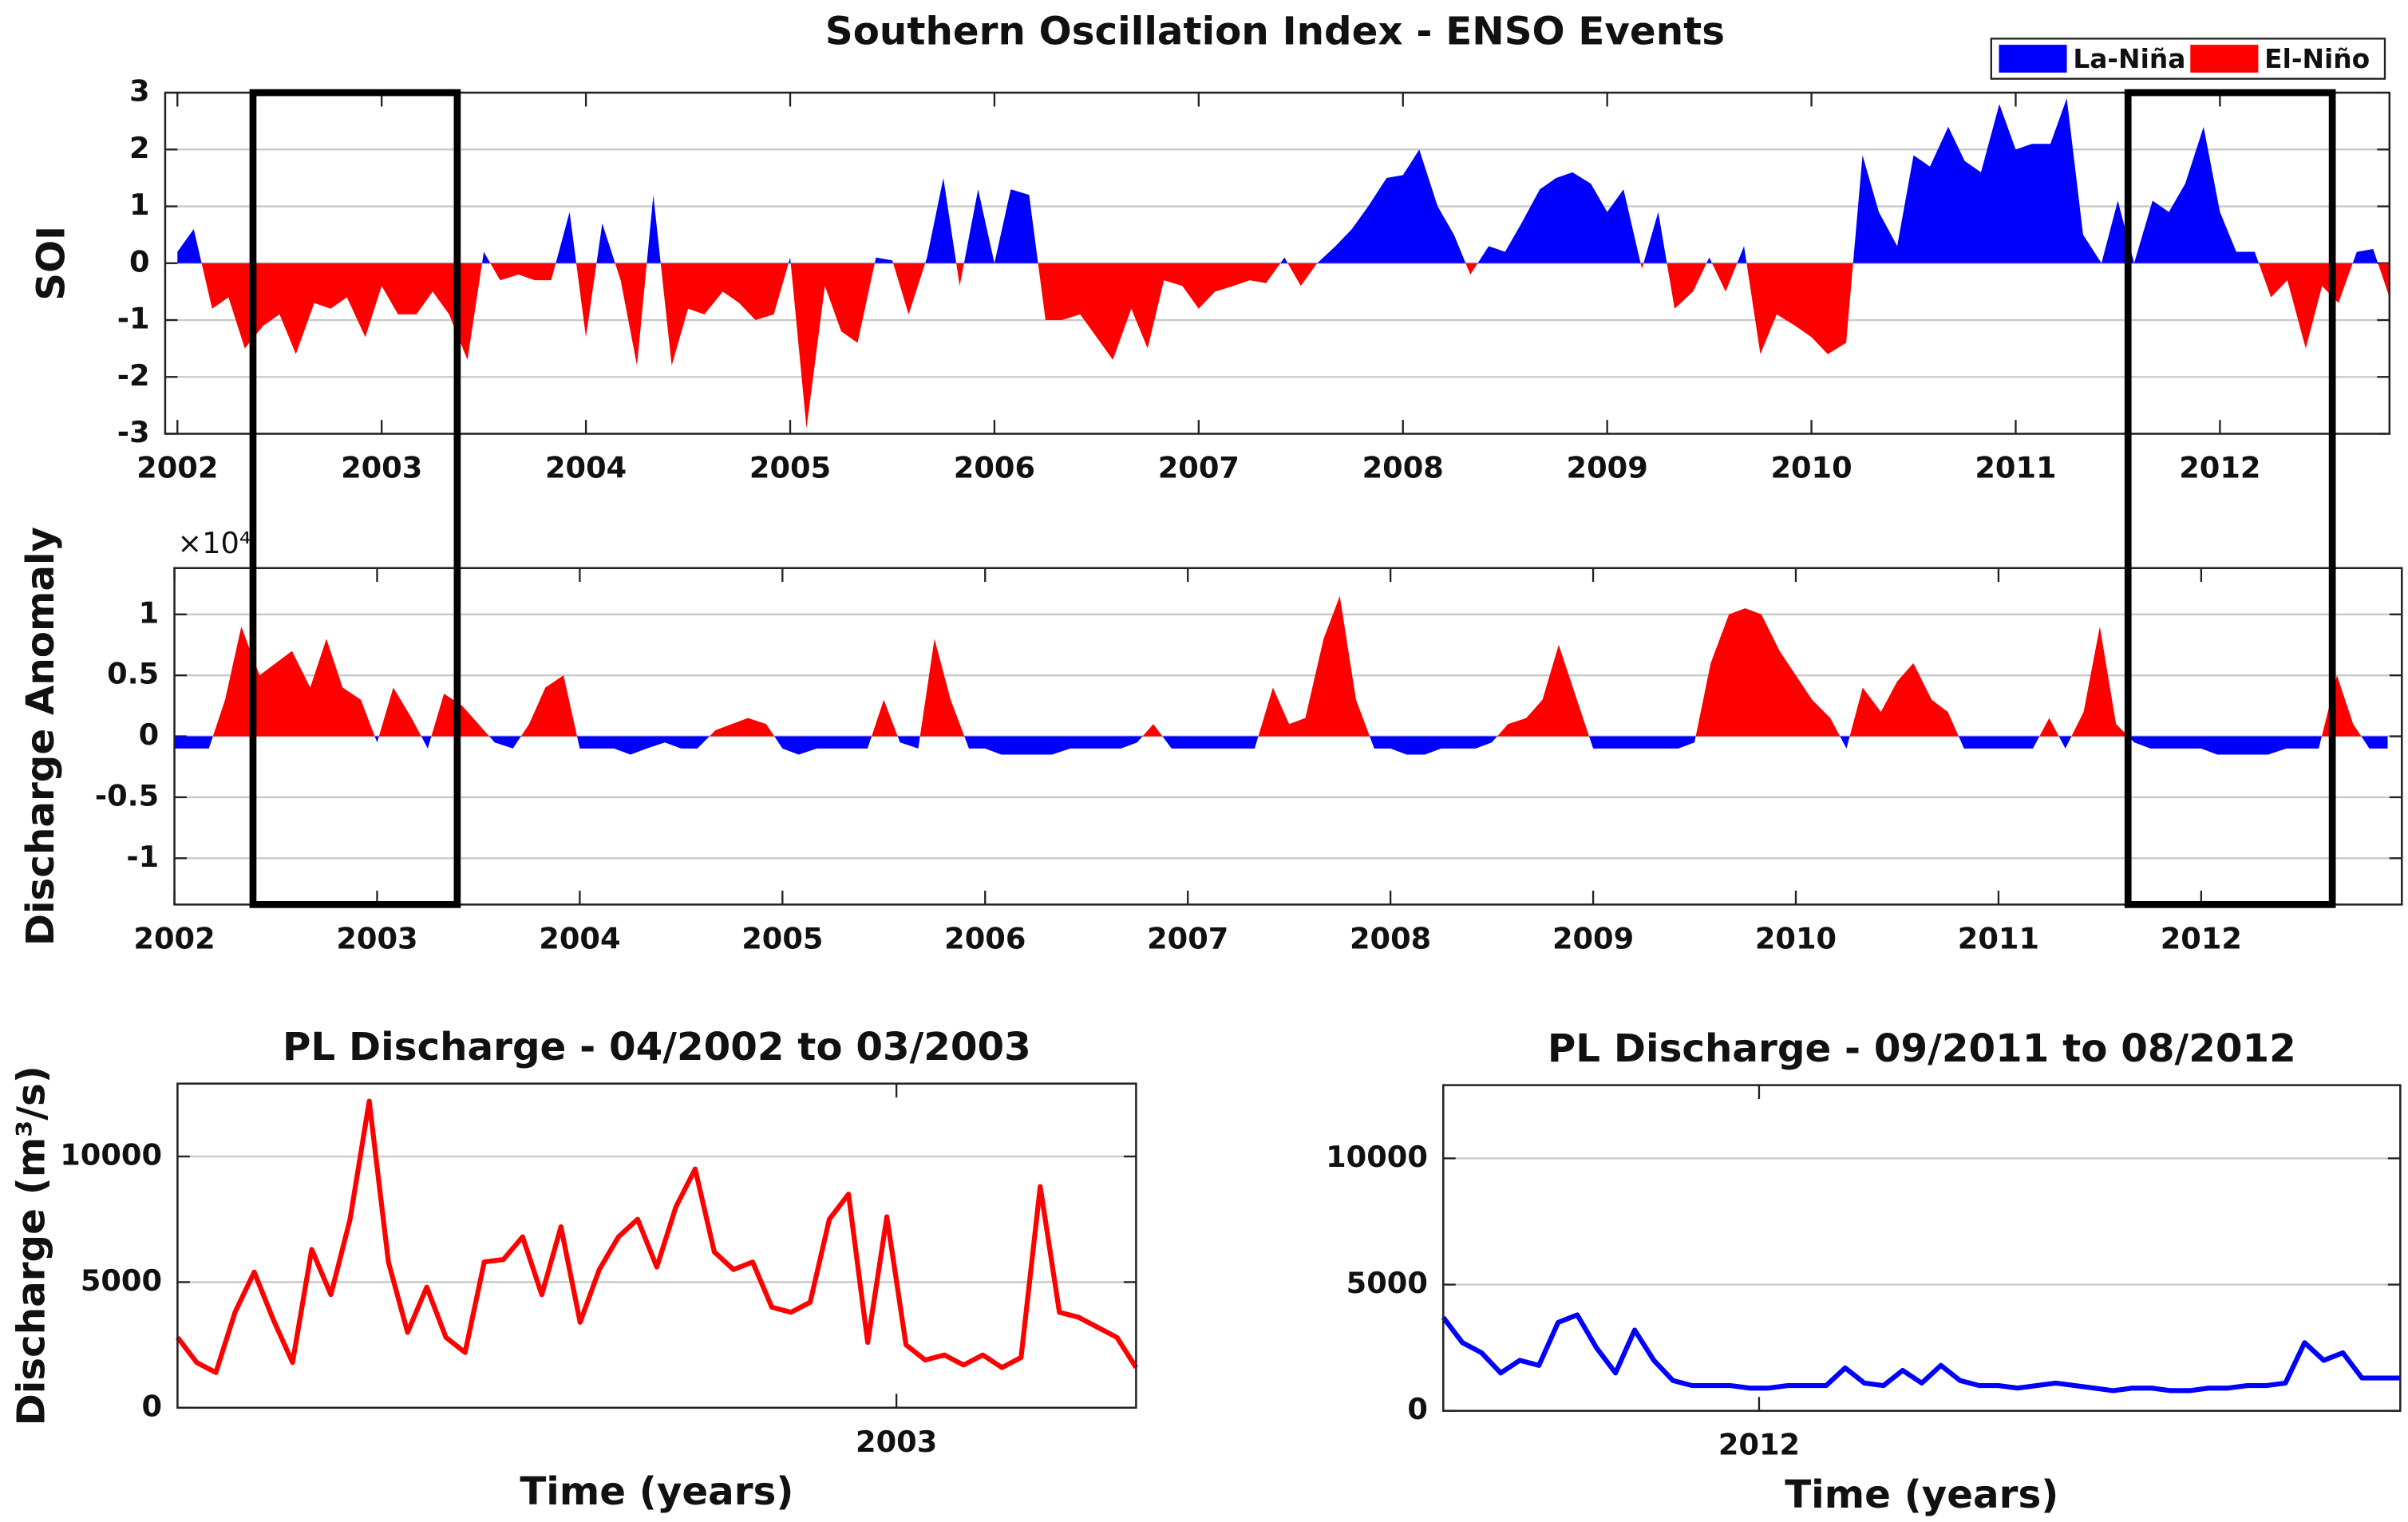 The width and height of the screenshot is (2408, 1522). What do you see at coordinates (2188, 59) in the screenshot?
I see `legend: La-Niña El-Niño` at bounding box center [2188, 59].